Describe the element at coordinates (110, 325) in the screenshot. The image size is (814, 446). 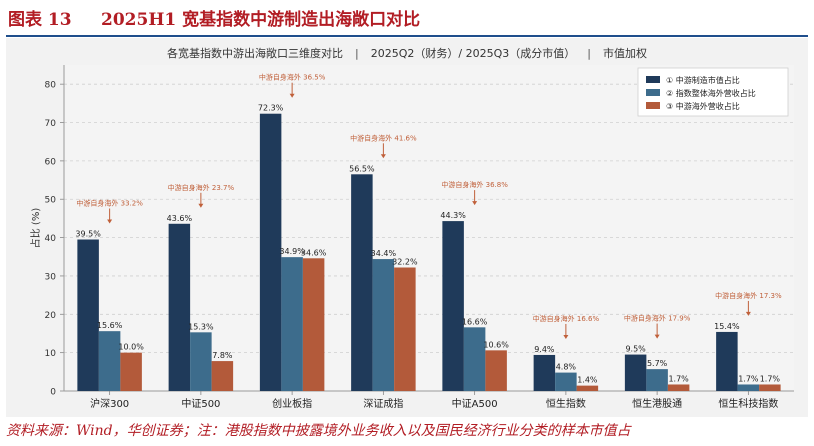
I see `data-label-s2-0: 15.6%` at that location.